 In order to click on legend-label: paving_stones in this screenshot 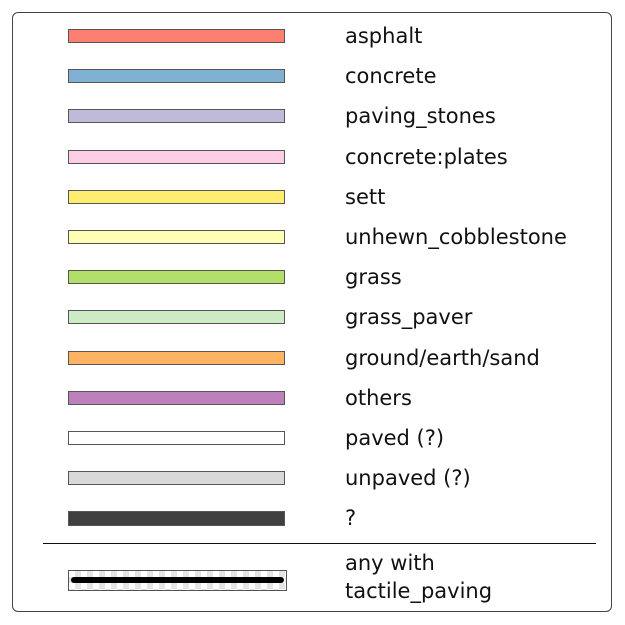, I will do `click(420, 116)`.